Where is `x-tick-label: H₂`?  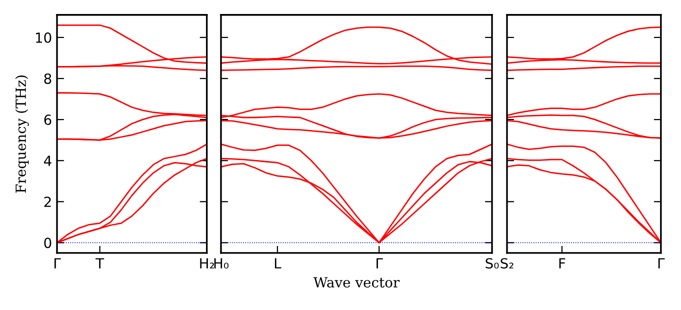
x-tick-label: H₂ is located at coordinates (207, 263).